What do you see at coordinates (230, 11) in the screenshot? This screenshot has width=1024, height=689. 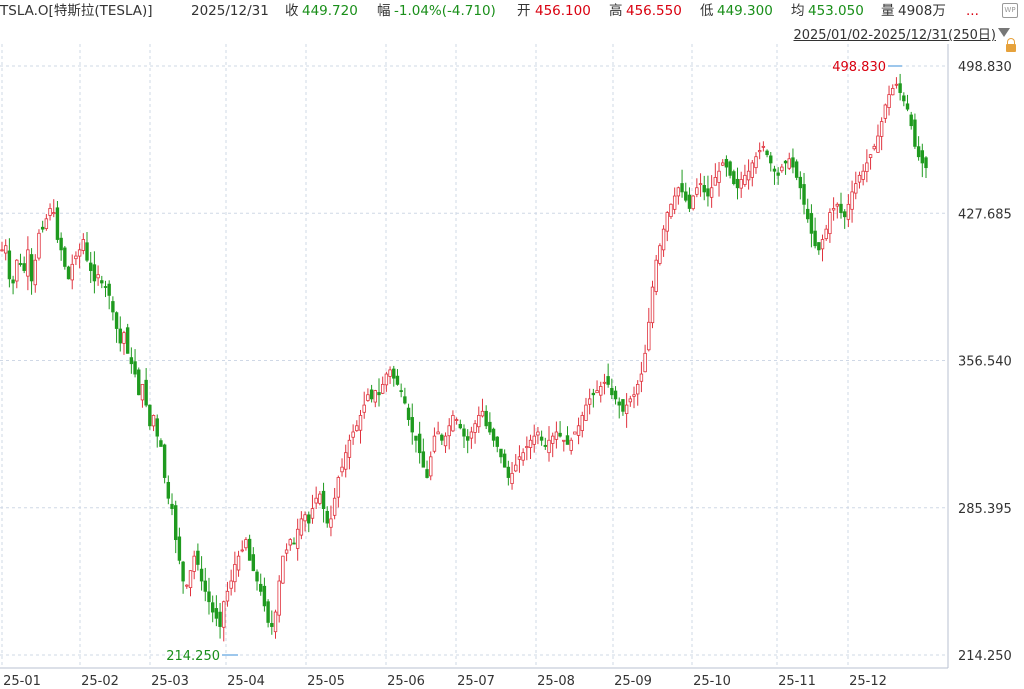 I see `quote-date: 2025/12/31` at bounding box center [230, 11].